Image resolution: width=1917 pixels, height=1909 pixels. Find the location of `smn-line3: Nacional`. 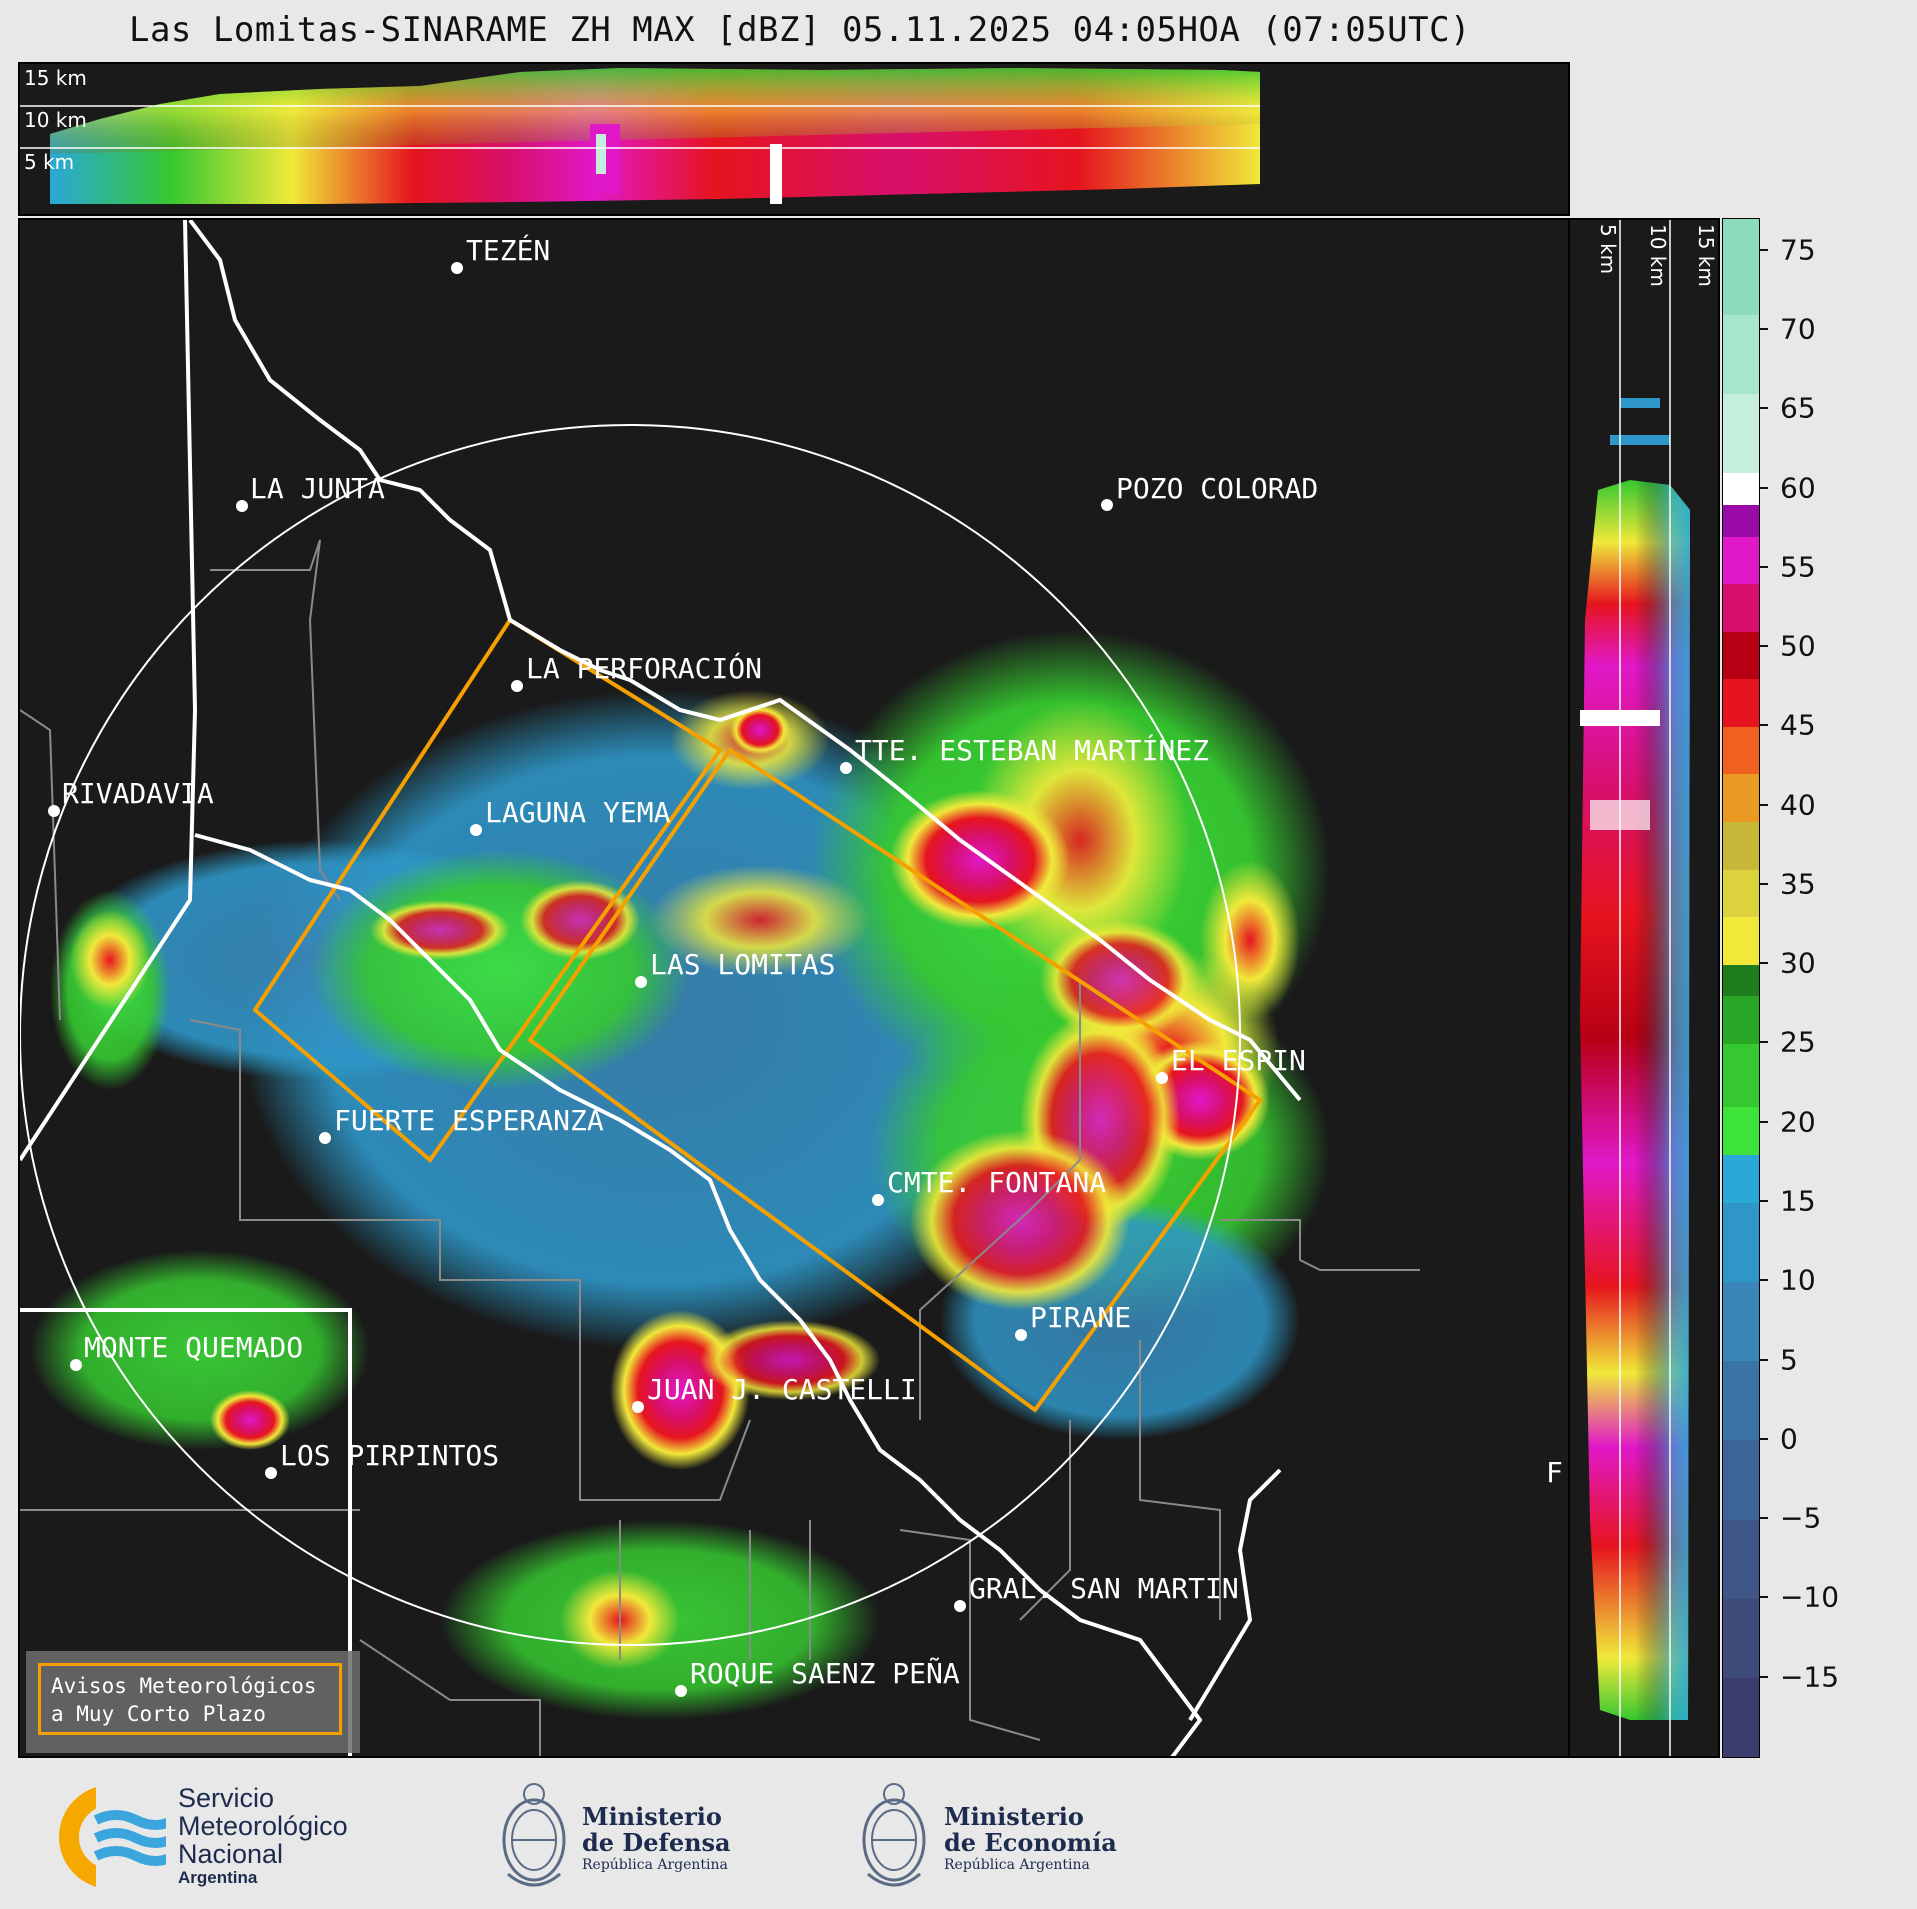

smn-line3: Nacional is located at coordinates (231, 1854).